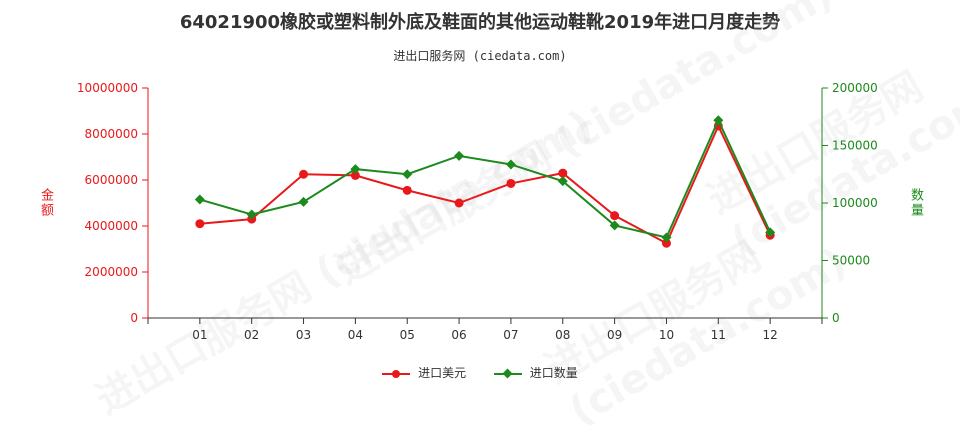 This screenshot has height=435, width=960. I want to click on x-tick-label: 01, so click(199, 335).